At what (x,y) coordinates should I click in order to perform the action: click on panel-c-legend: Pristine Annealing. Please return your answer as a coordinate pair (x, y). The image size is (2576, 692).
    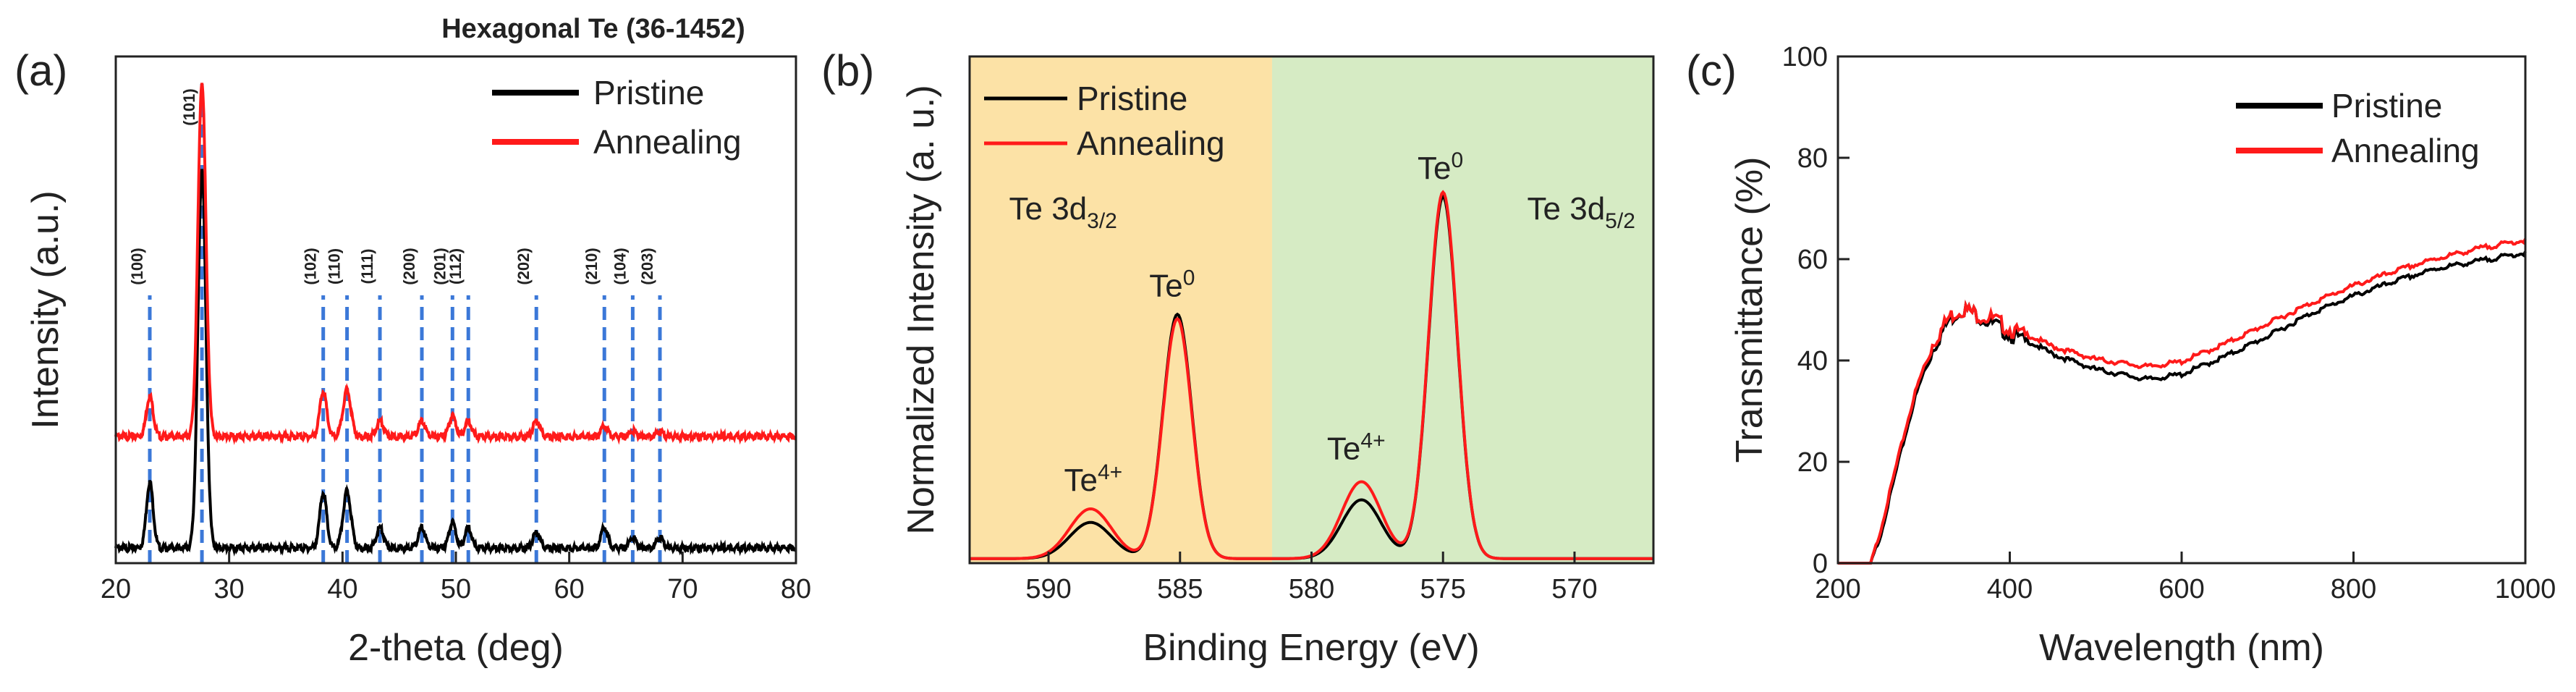
    Looking at the image, I should click on (2358, 128).